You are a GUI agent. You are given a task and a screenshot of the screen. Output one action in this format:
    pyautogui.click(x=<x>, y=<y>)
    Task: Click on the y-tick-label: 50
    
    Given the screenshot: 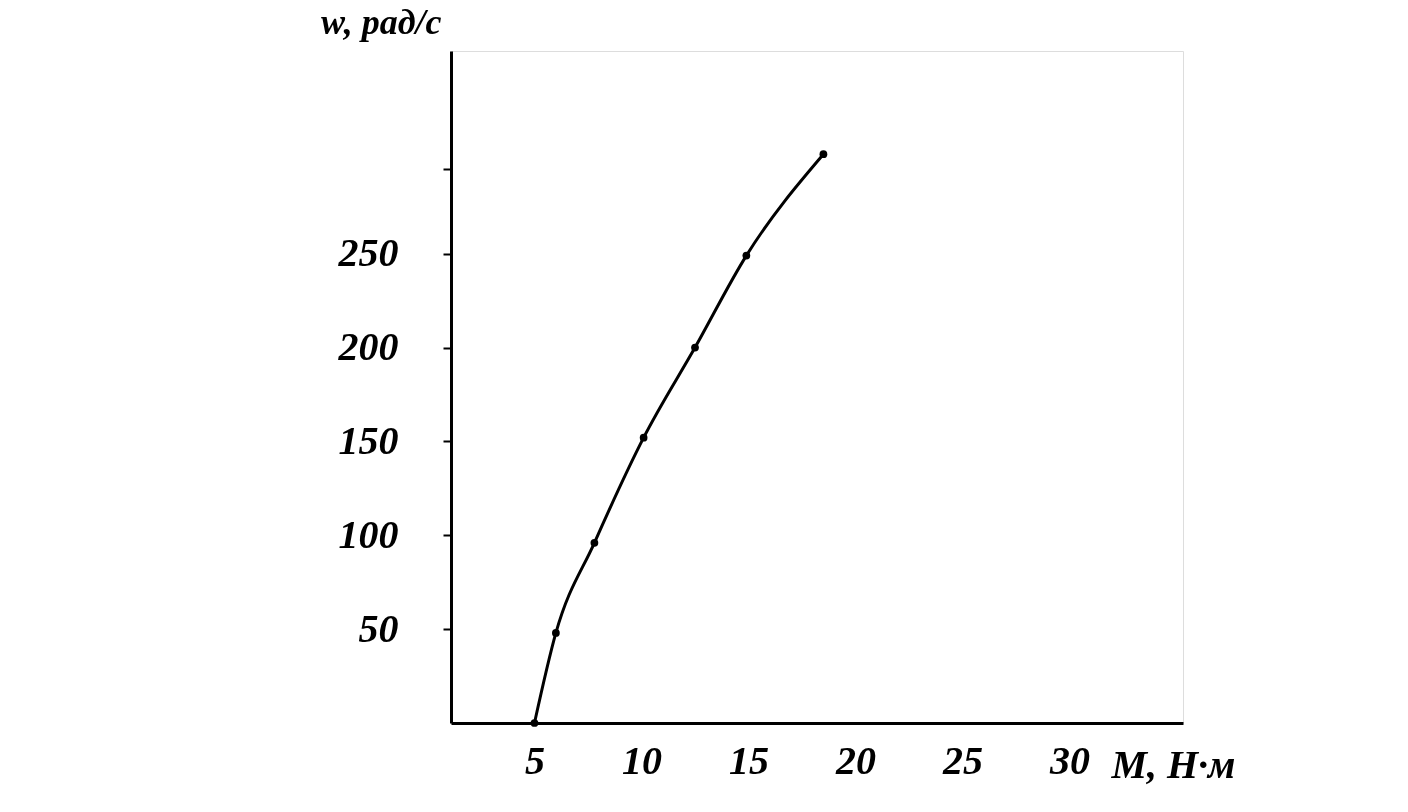 What is the action you would take?
    pyautogui.click(x=378, y=628)
    